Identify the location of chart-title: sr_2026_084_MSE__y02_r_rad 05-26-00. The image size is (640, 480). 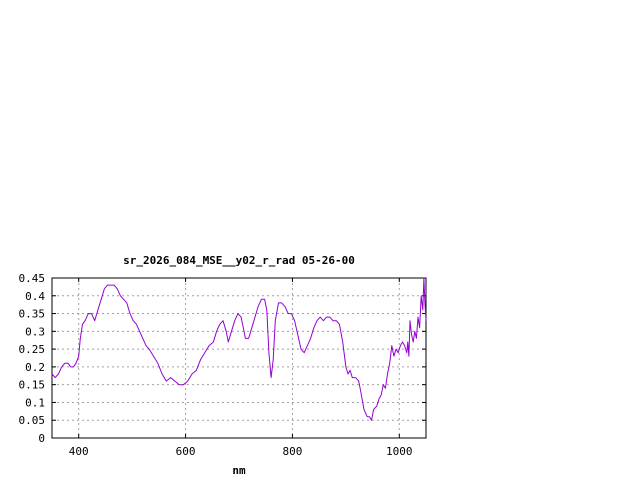
(239, 260).